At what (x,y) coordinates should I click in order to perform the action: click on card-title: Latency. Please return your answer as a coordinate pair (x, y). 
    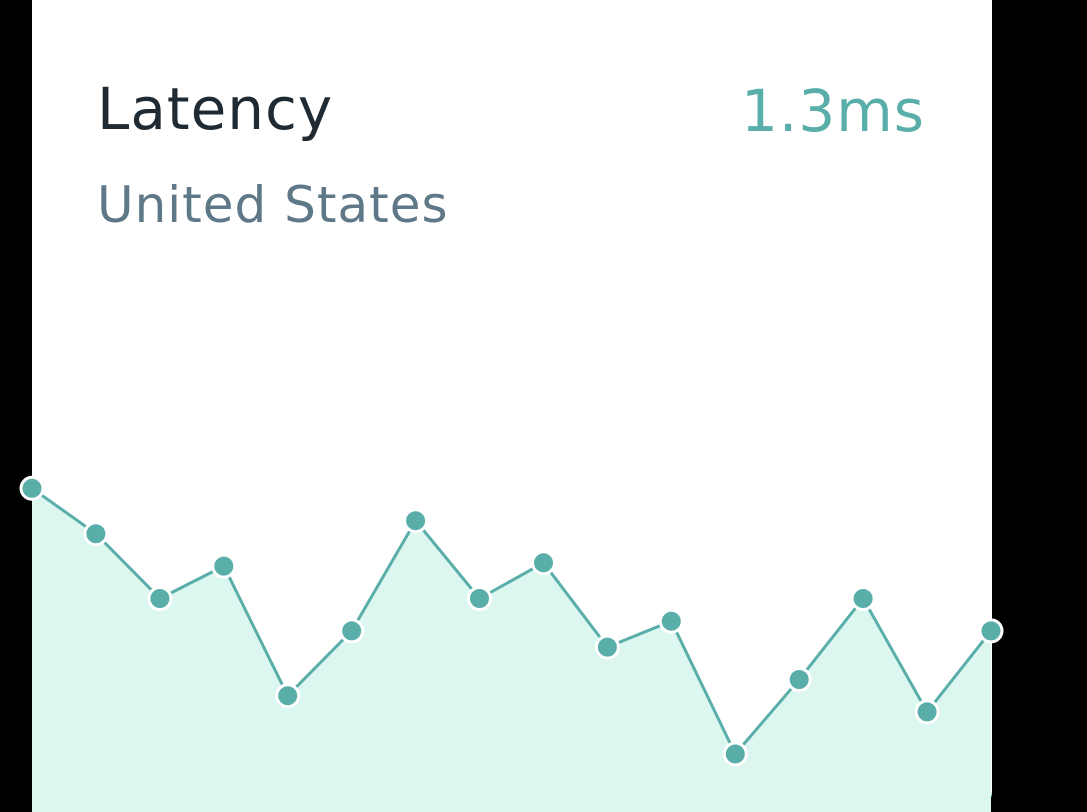
    Looking at the image, I should click on (215, 109).